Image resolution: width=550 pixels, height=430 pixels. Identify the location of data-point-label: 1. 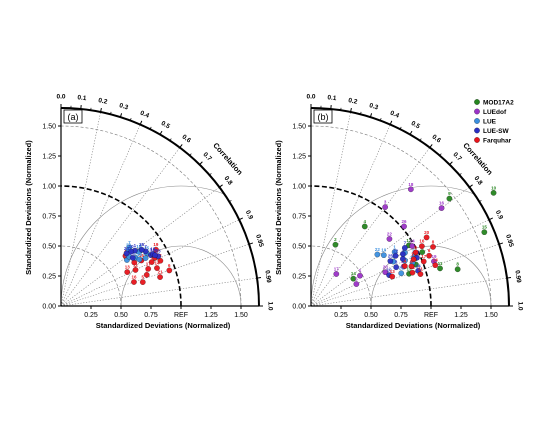
(360, 270).